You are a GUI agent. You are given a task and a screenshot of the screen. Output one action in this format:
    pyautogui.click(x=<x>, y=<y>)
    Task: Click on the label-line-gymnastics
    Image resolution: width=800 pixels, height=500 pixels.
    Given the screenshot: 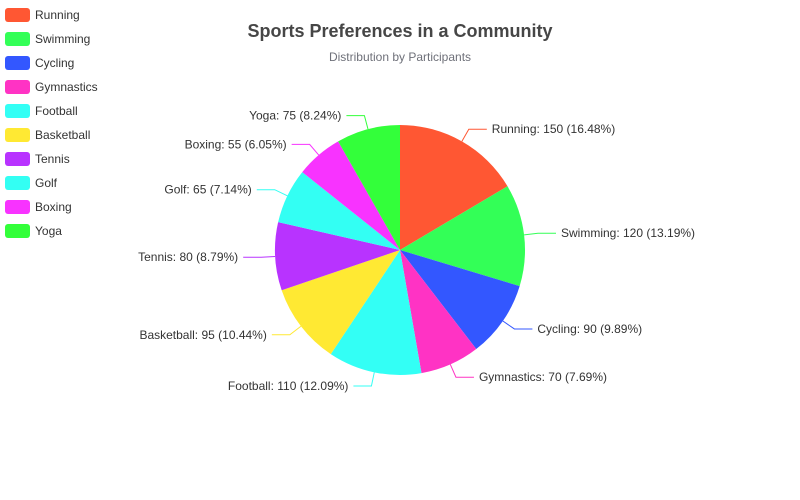 What is the action you would take?
    pyautogui.click(x=461, y=371)
    